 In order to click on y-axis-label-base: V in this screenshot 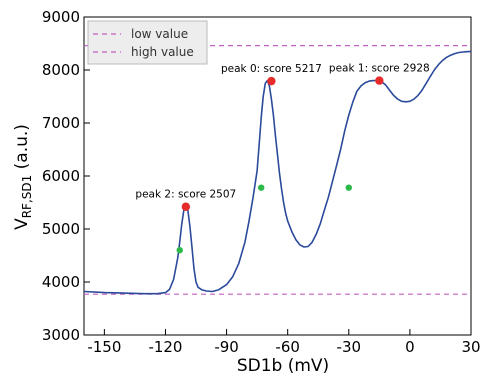, I will do `click(22, 224)`.